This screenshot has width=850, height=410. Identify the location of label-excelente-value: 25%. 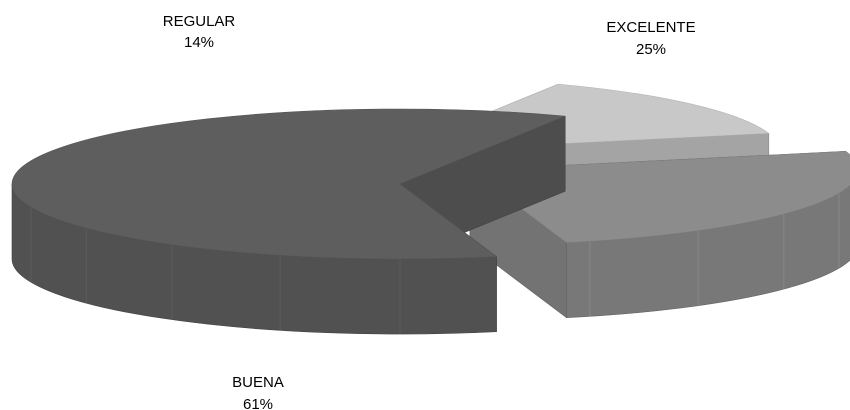
(651, 49).